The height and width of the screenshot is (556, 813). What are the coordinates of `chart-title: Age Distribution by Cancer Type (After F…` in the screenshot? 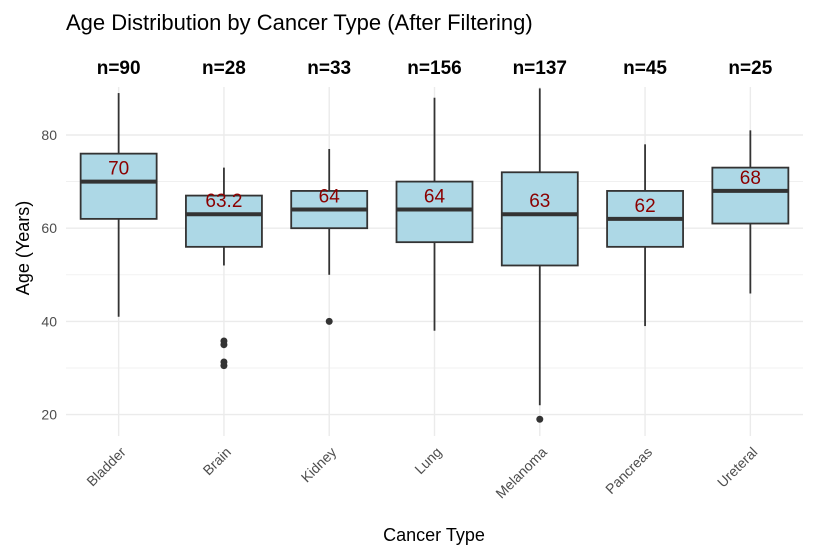 It's located at (299, 22).